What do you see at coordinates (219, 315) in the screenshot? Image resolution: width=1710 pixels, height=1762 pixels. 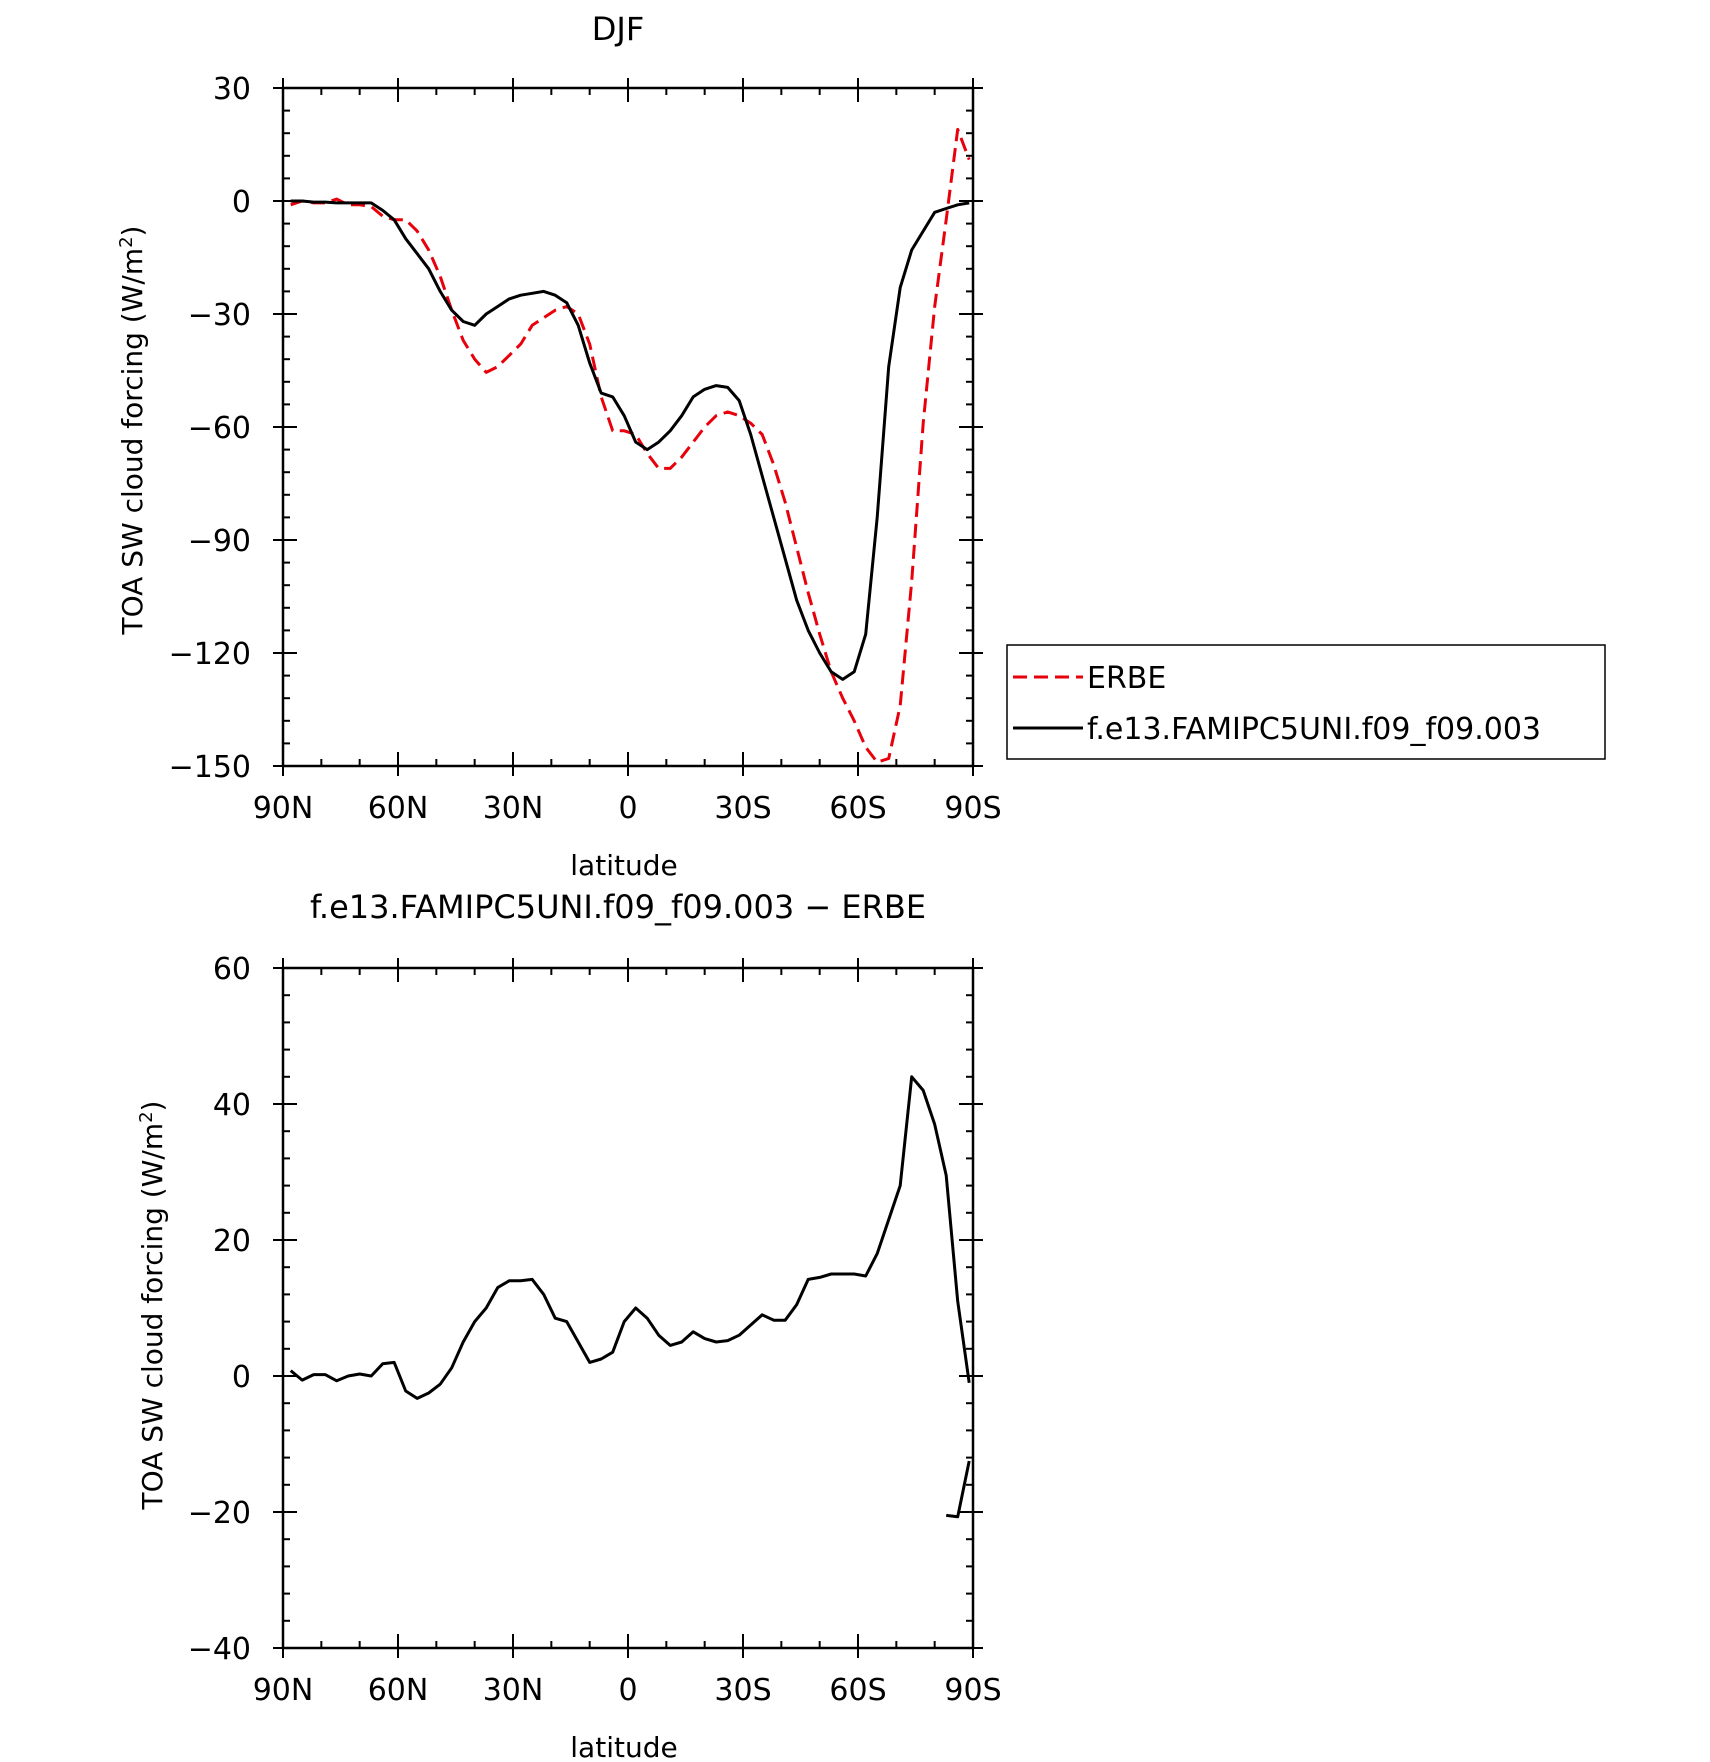 I see `y-tick-label: −30` at bounding box center [219, 315].